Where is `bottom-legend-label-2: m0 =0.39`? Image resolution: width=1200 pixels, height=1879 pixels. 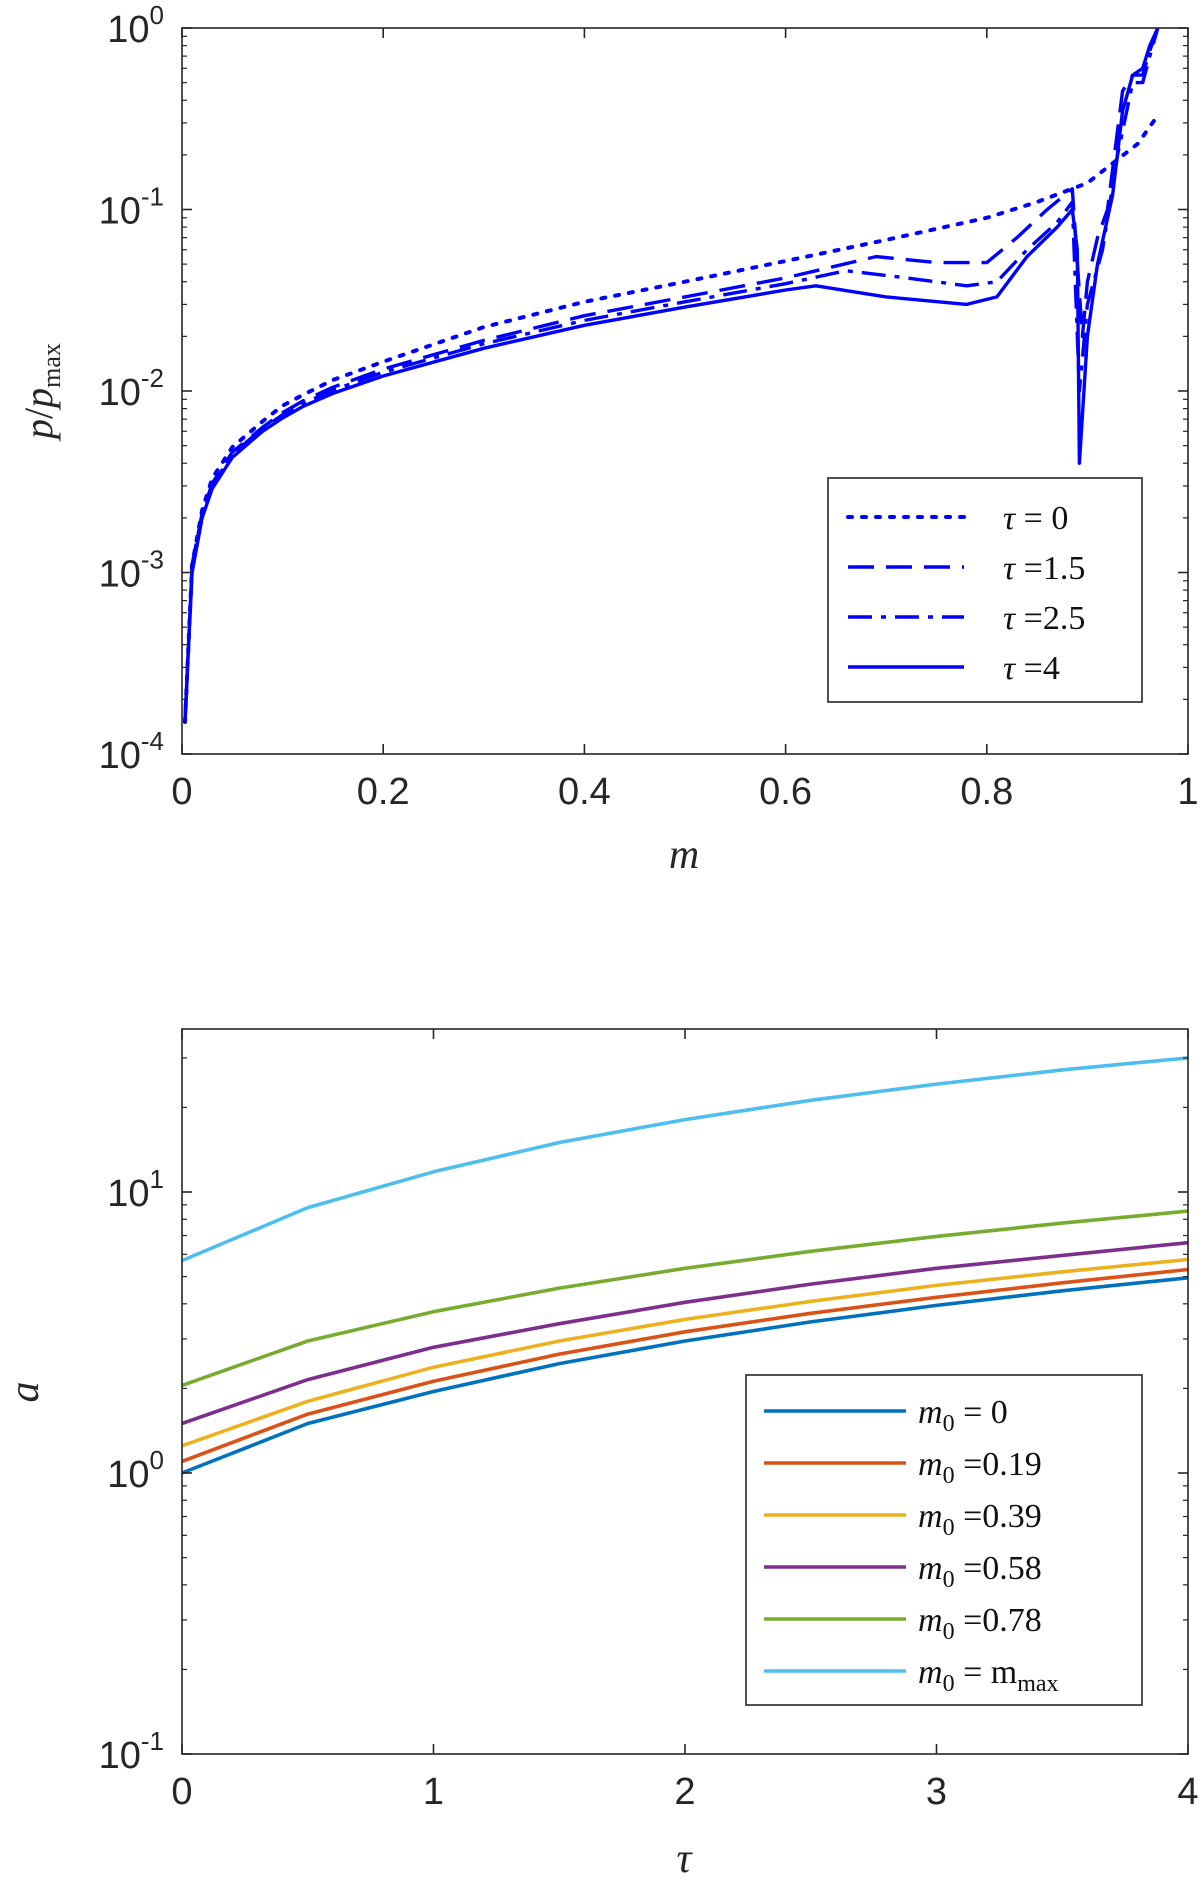 bottom-legend-label-2: m0 =0.39 is located at coordinates (980, 1519).